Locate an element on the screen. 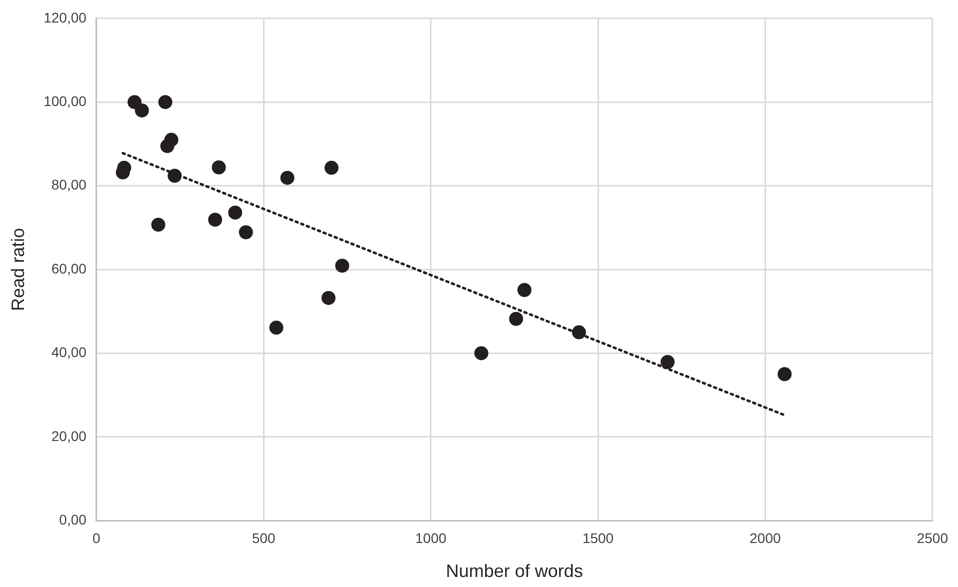  y-tick-label: 120,00 is located at coordinates (65, 17).